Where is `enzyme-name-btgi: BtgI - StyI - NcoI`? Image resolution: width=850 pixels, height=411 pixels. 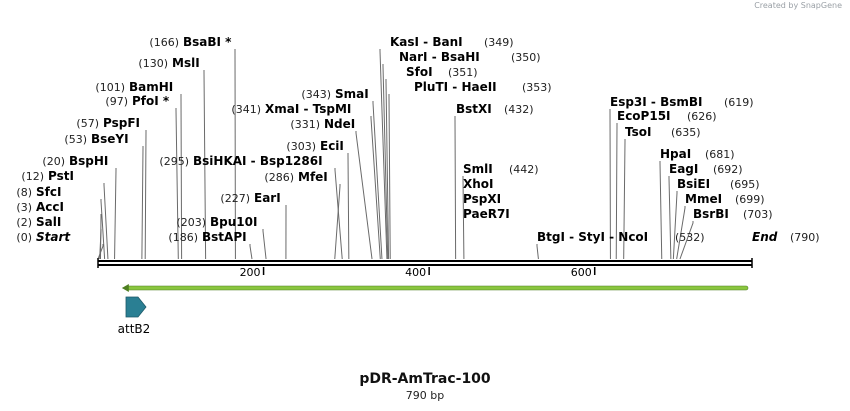 enzyme-name-btgi: BtgI - StyI - NcoI is located at coordinates (592, 237).